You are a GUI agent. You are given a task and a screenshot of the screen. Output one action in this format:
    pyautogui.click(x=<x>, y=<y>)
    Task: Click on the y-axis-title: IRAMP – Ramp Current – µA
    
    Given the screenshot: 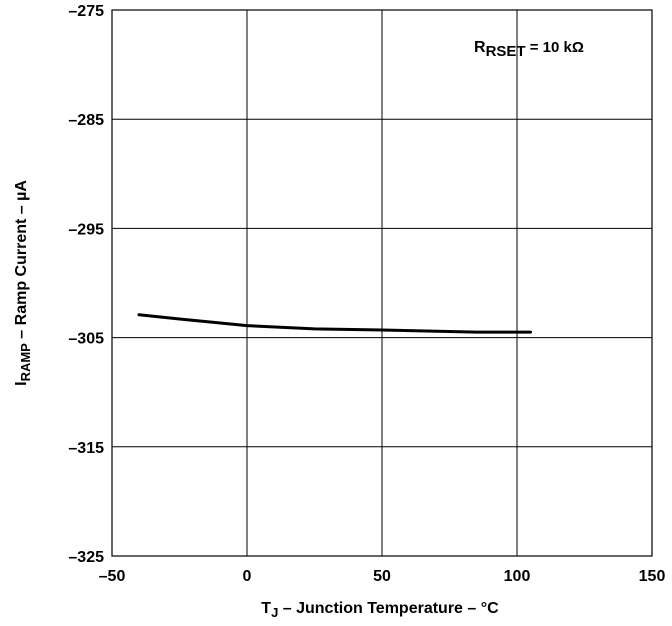 What is the action you would take?
    pyautogui.click(x=23, y=283)
    